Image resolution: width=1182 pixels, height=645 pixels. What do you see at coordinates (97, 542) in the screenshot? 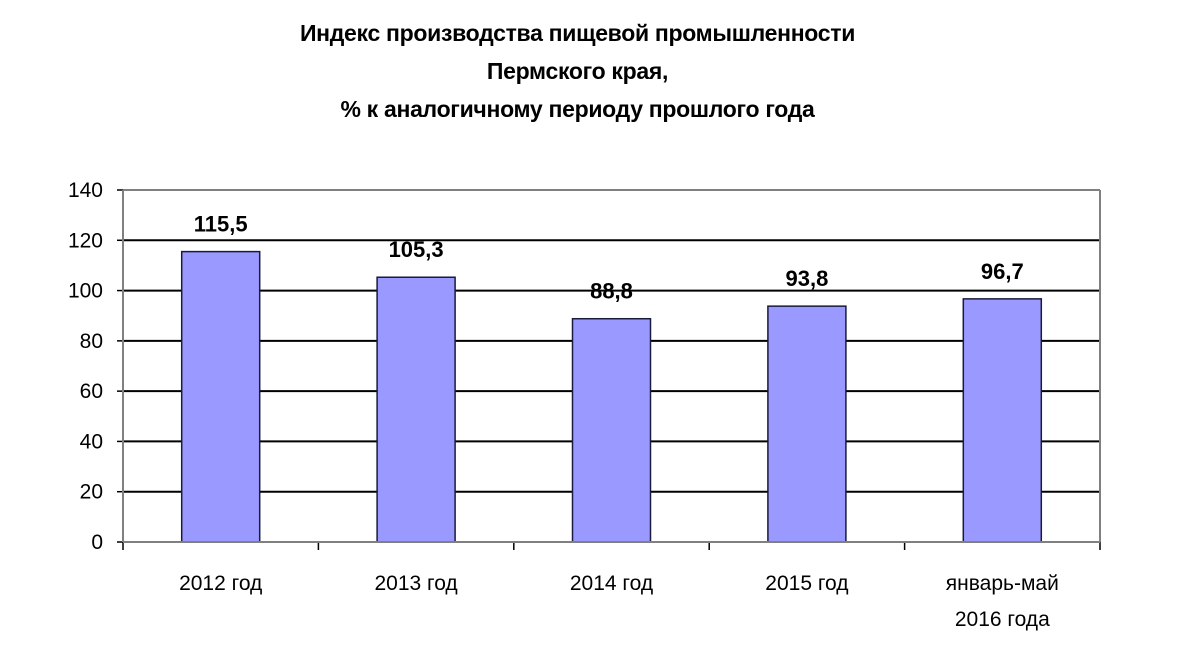
I see `y-tick-label: 0` at bounding box center [97, 542].